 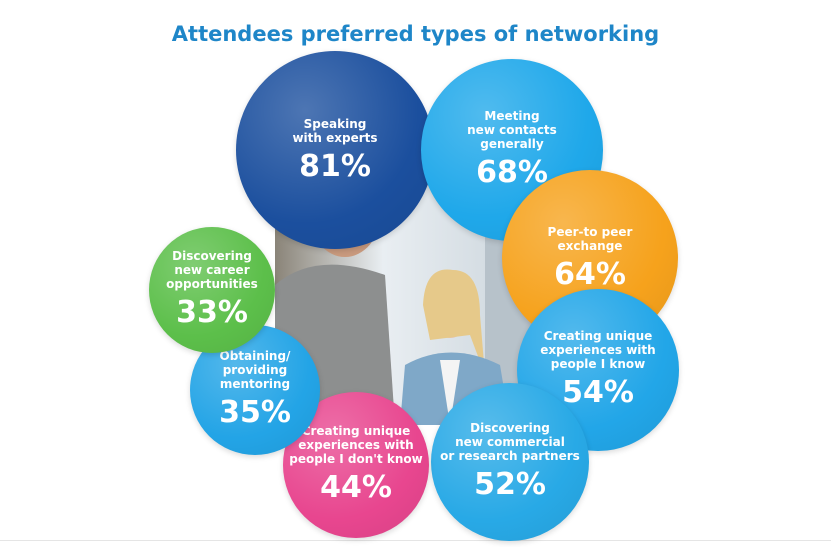 What do you see at coordinates (510, 485) in the screenshot?
I see `value-label: 52%` at bounding box center [510, 485].